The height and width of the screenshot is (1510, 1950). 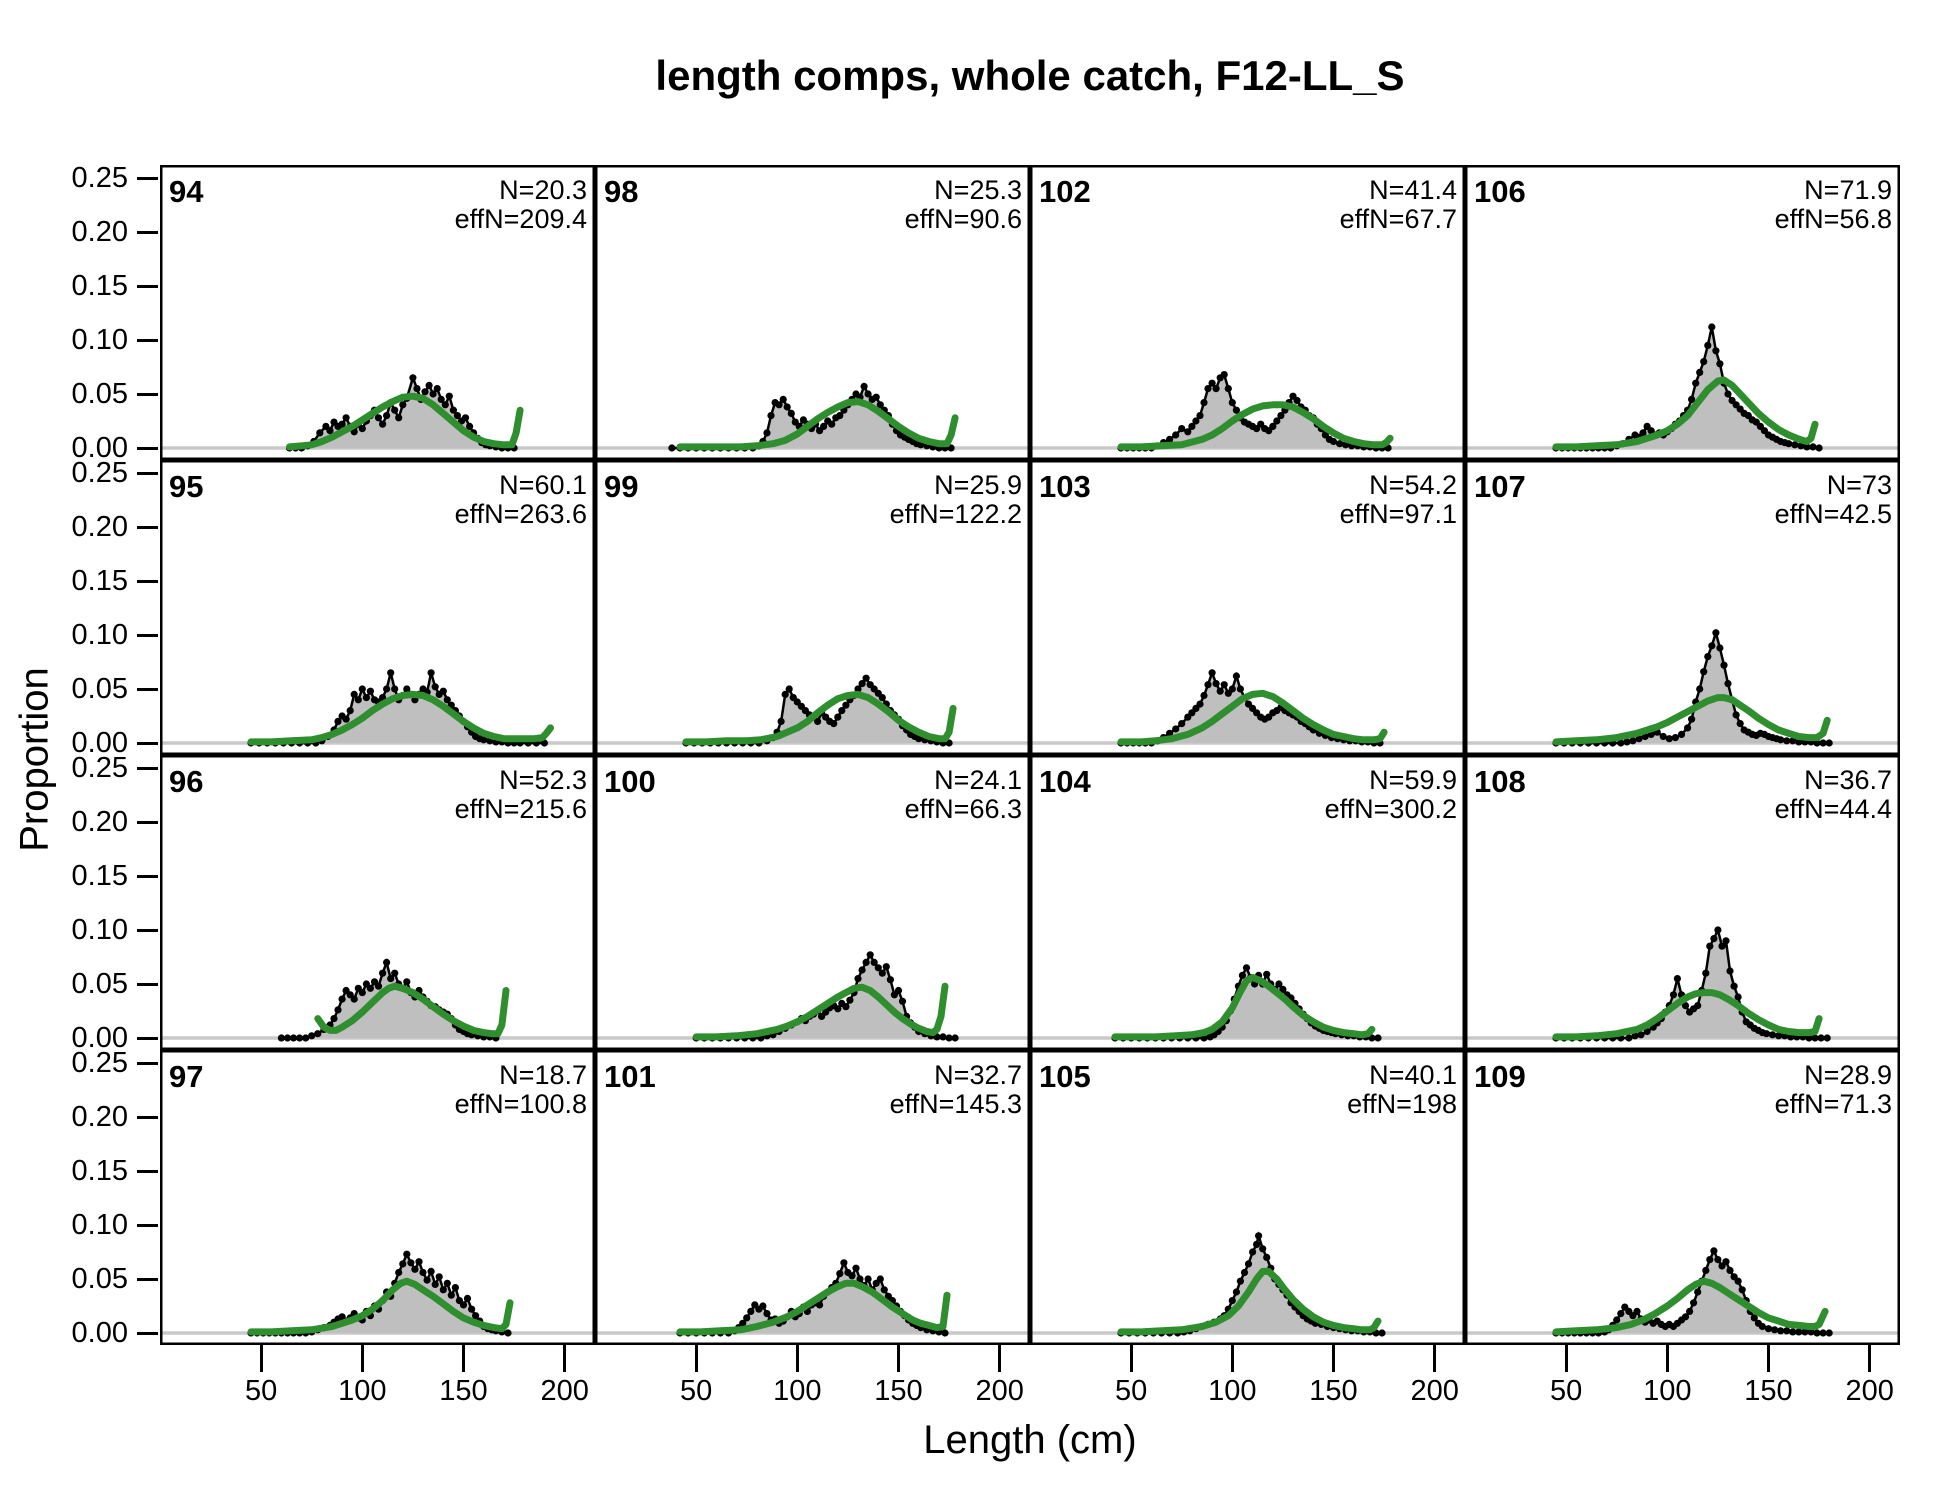 I want to click on panel-effn-label: effN=145.3, so click(x=956, y=1104).